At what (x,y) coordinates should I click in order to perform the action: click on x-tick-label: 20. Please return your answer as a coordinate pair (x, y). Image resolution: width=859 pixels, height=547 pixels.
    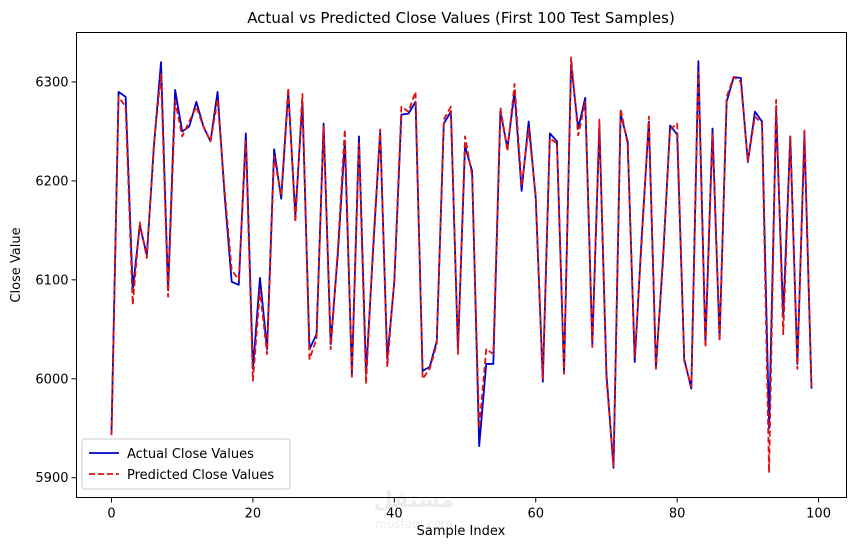
    Looking at the image, I should click on (253, 514).